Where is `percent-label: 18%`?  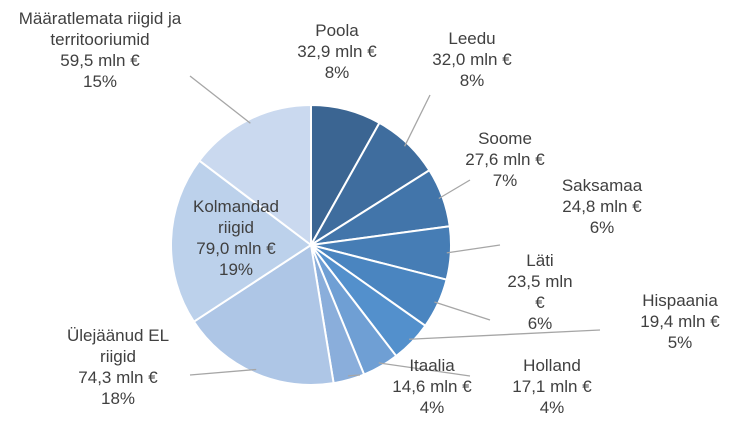 percent-label: 18% is located at coordinates (118, 398).